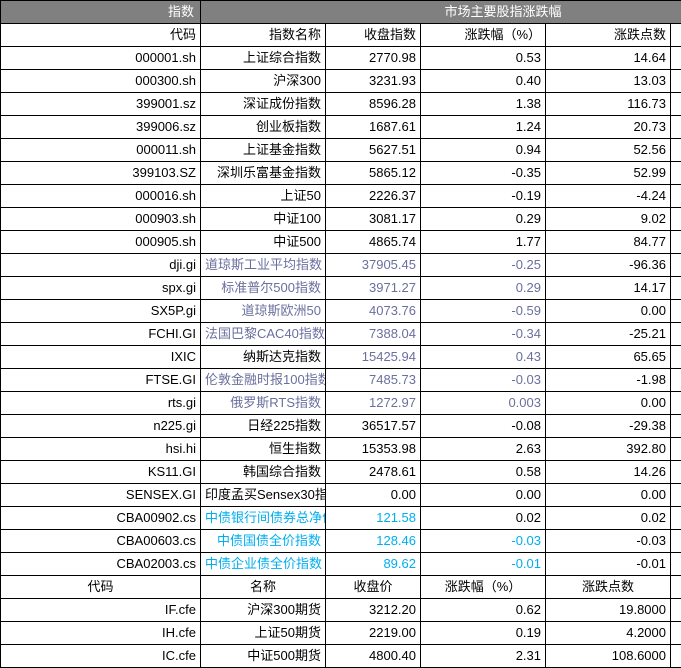 This screenshot has height=668, width=681. I want to click on cell-change-points: 0.00, so click(608, 311).